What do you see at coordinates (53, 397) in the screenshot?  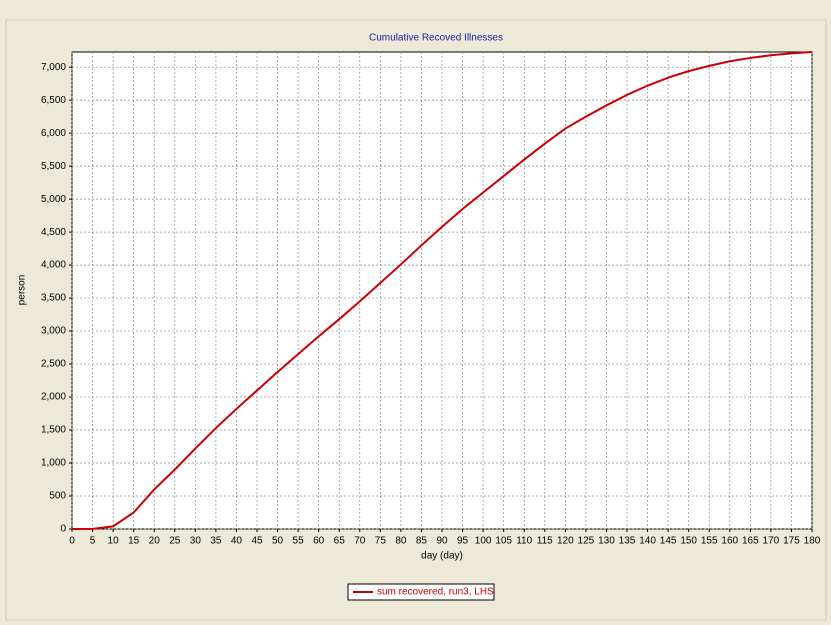 I see `y-tick-label: 2,000` at bounding box center [53, 397].